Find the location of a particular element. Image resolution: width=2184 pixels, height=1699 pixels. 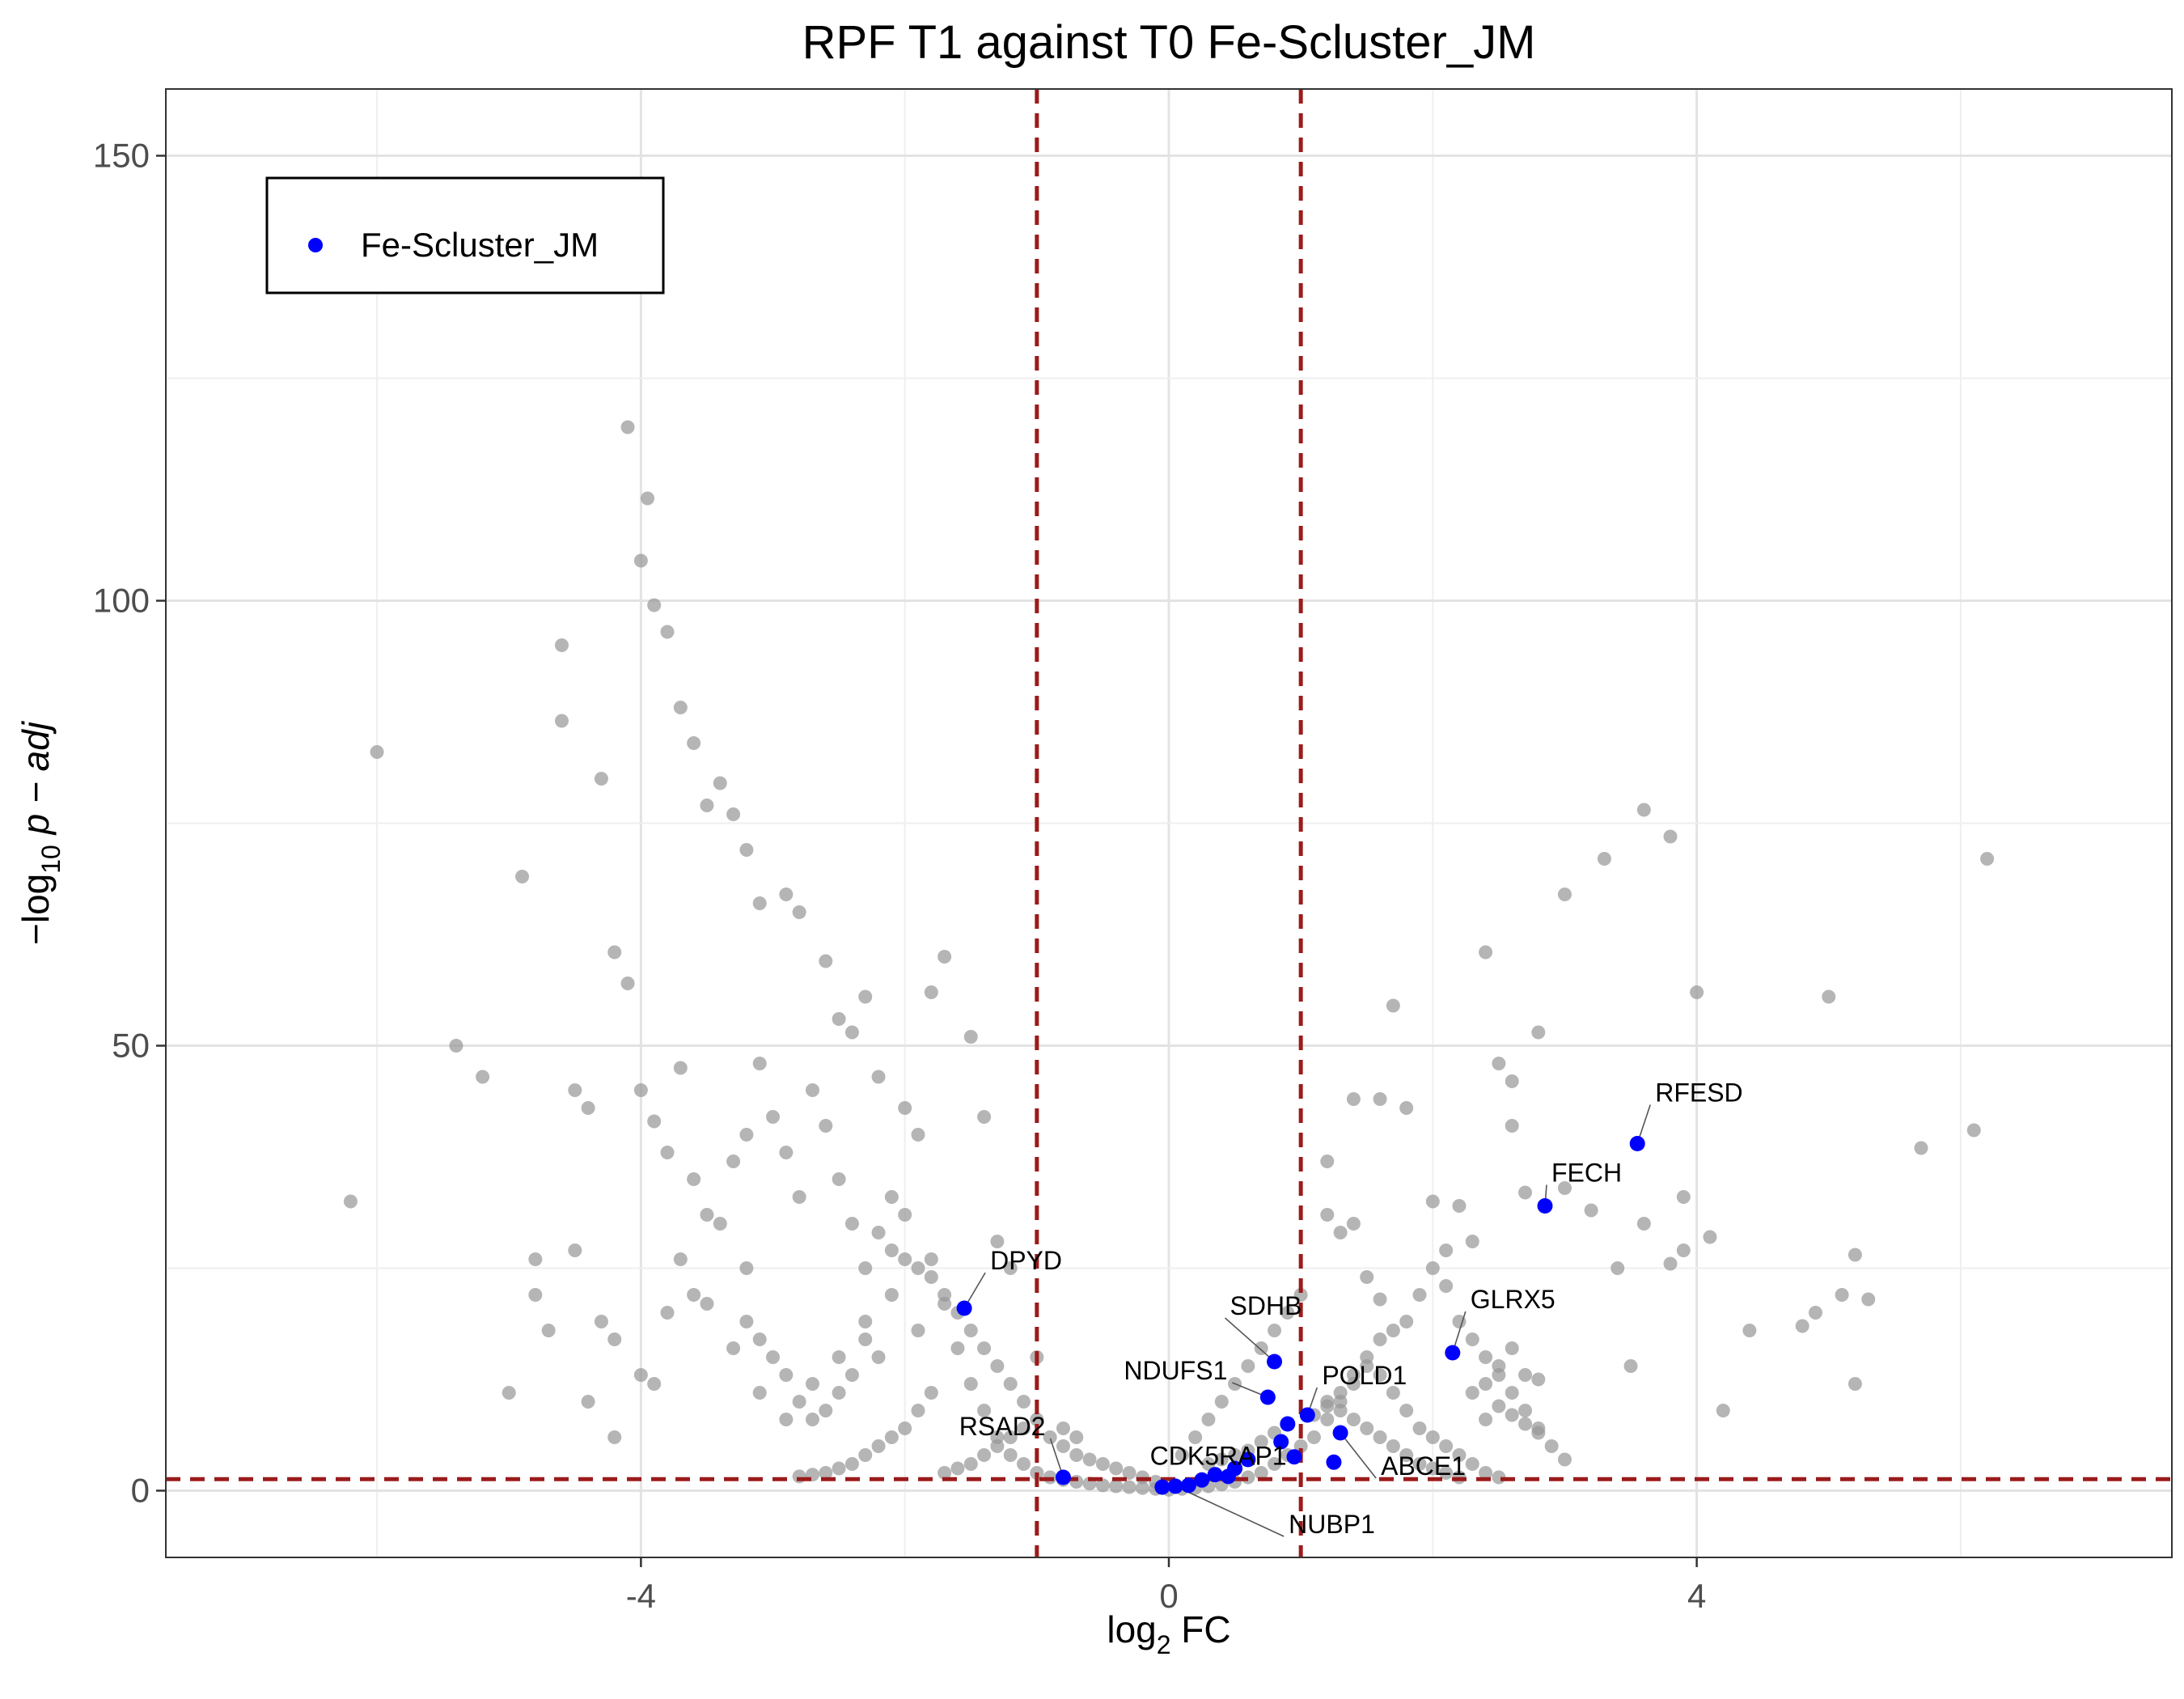

x-tick-label: -4 is located at coordinates (641, 1596).